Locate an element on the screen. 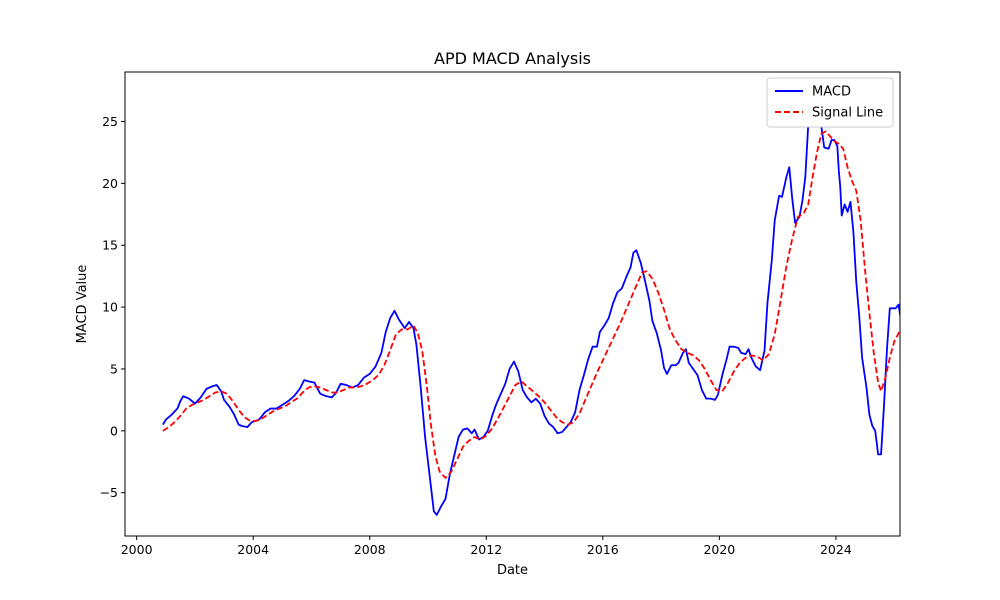  y-tick-label: 25 is located at coordinates (110, 121).